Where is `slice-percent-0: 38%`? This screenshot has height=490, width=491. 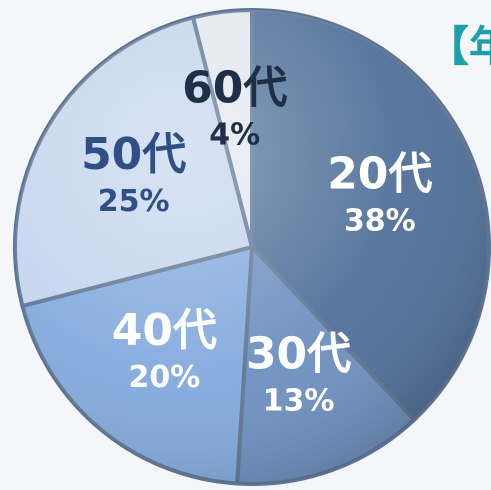 slice-percent-0: 38% is located at coordinates (380, 220).